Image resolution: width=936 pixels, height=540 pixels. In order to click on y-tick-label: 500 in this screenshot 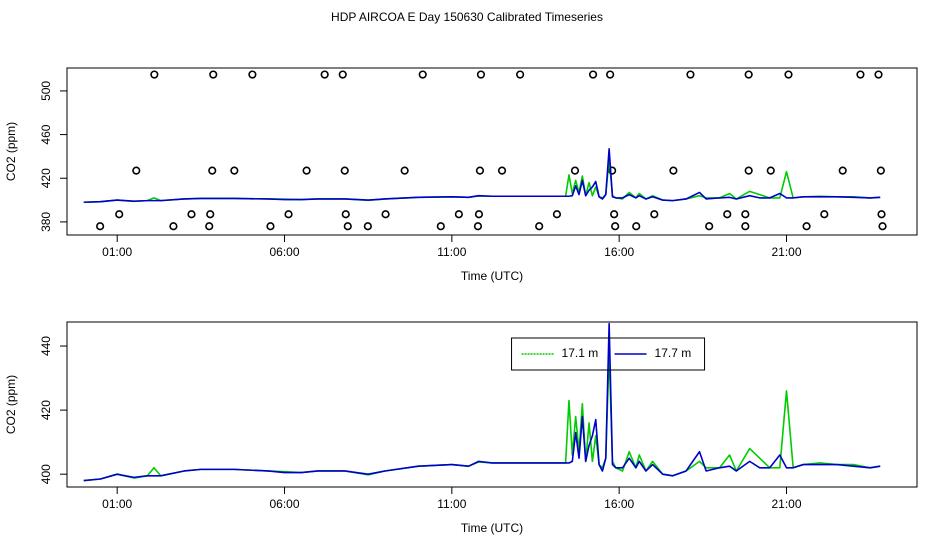, I will do `click(46, 91)`.